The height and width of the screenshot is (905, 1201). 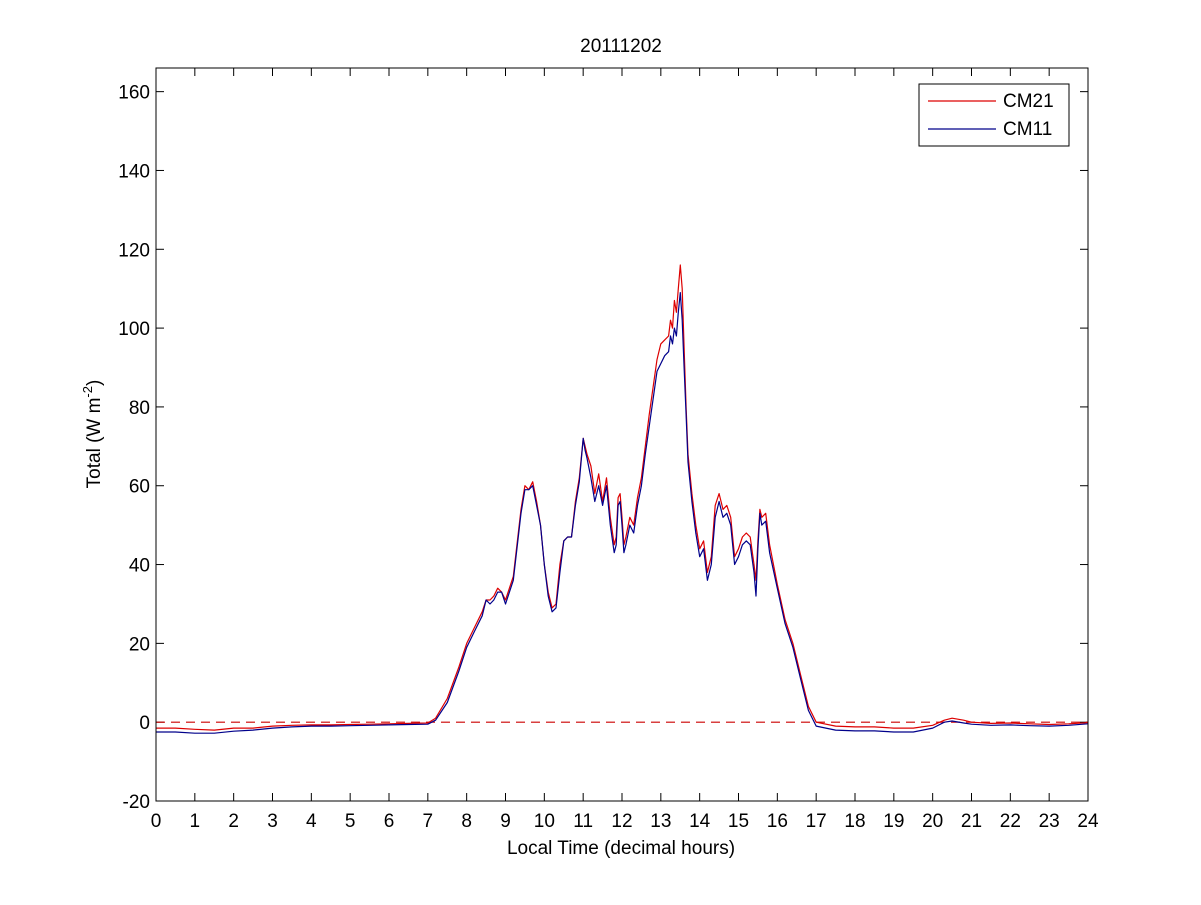 What do you see at coordinates (700, 821) in the screenshot?
I see `x-tick-label: 14` at bounding box center [700, 821].